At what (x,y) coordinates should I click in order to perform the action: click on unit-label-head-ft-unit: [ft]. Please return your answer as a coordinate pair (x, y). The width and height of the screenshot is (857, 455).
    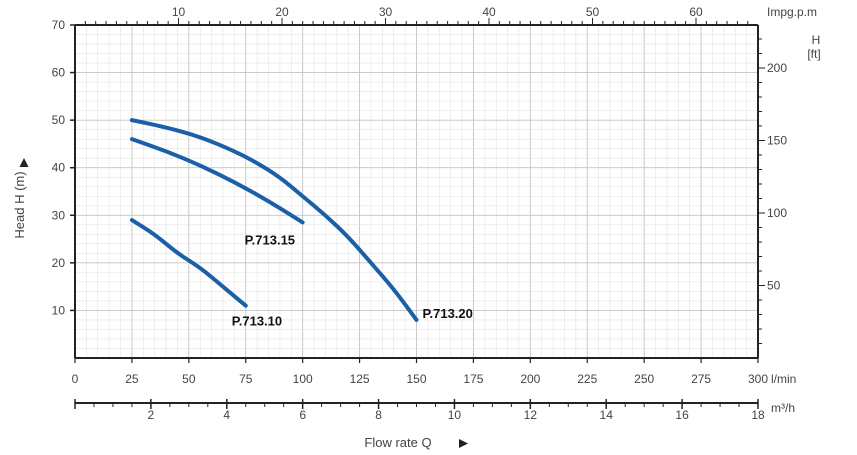
    Looking at the image, I should click on (813, 54).